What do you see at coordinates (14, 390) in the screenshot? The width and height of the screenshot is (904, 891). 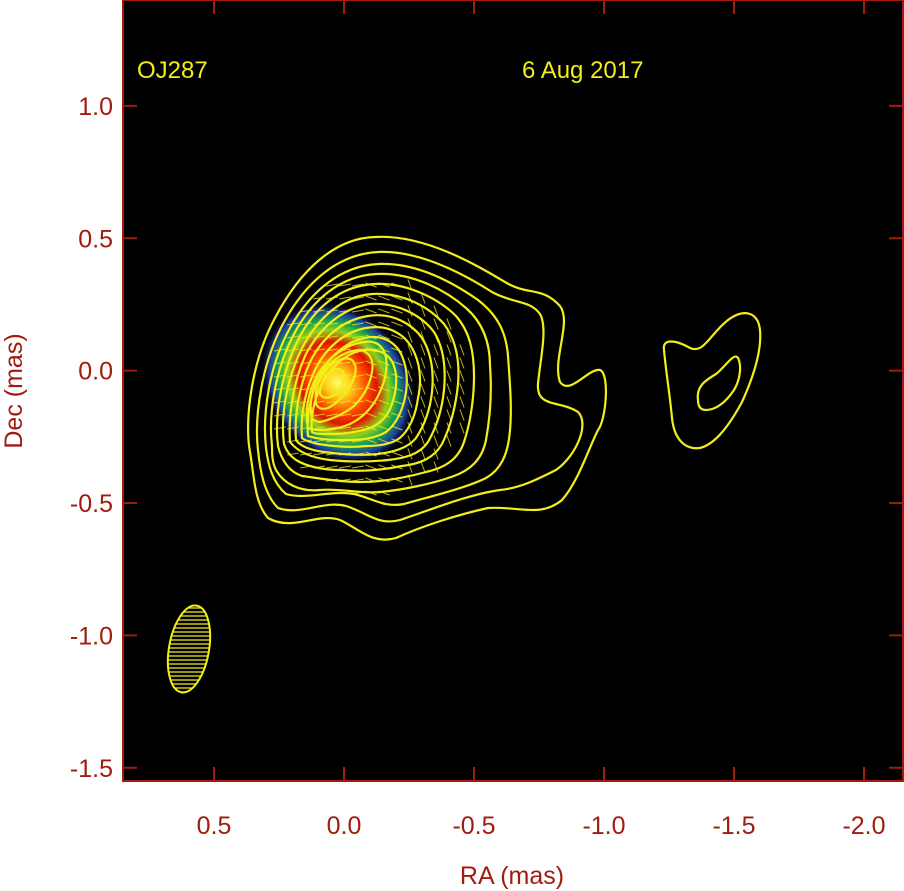 I see `y-axis-label: Dec (mas)` at bounding box center [14, 390].